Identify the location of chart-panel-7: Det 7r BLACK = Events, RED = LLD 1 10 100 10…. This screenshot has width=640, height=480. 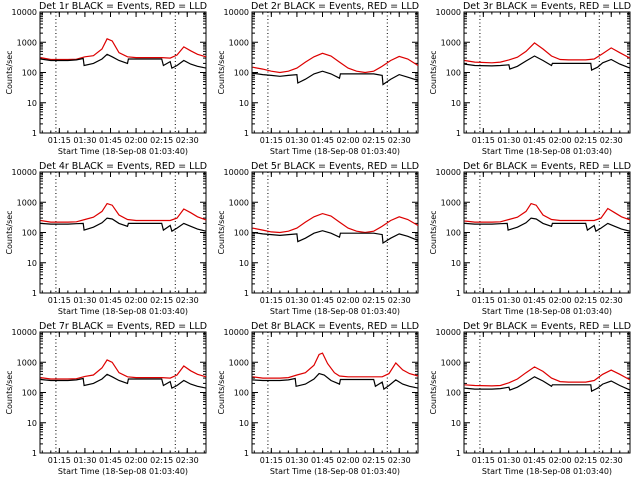
(106, 398).